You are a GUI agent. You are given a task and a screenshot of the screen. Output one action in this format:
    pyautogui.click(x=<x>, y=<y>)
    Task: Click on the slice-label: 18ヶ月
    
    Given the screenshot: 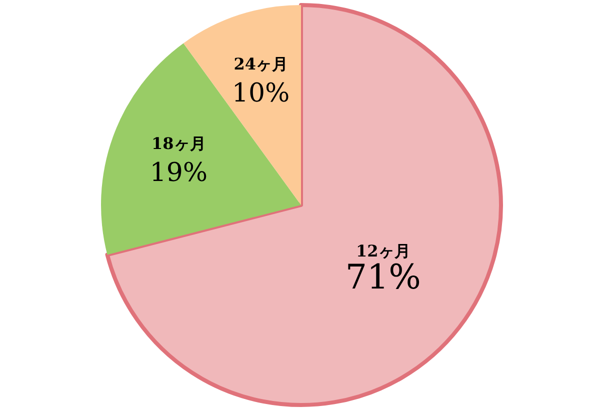 What is the action you would take?
    pyautogui.click(x=179, y=143)
    